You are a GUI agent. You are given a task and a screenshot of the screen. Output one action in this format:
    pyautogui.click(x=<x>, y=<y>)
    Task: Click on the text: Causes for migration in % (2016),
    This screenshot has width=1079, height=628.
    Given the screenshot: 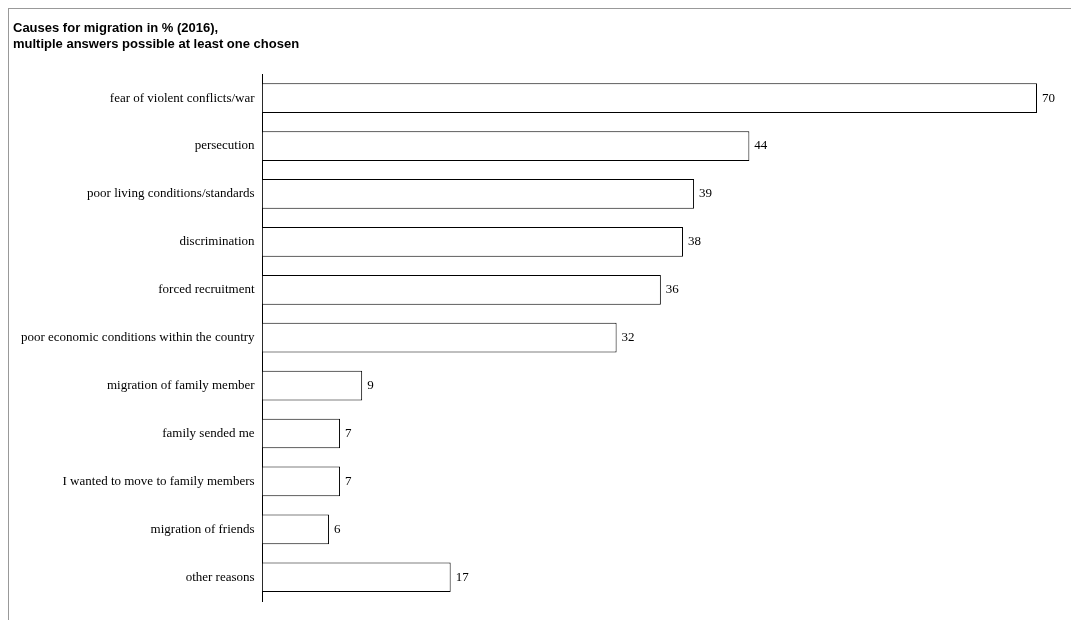 What is the action you would take?
    pyautogui.click(x=116, y=28)
    